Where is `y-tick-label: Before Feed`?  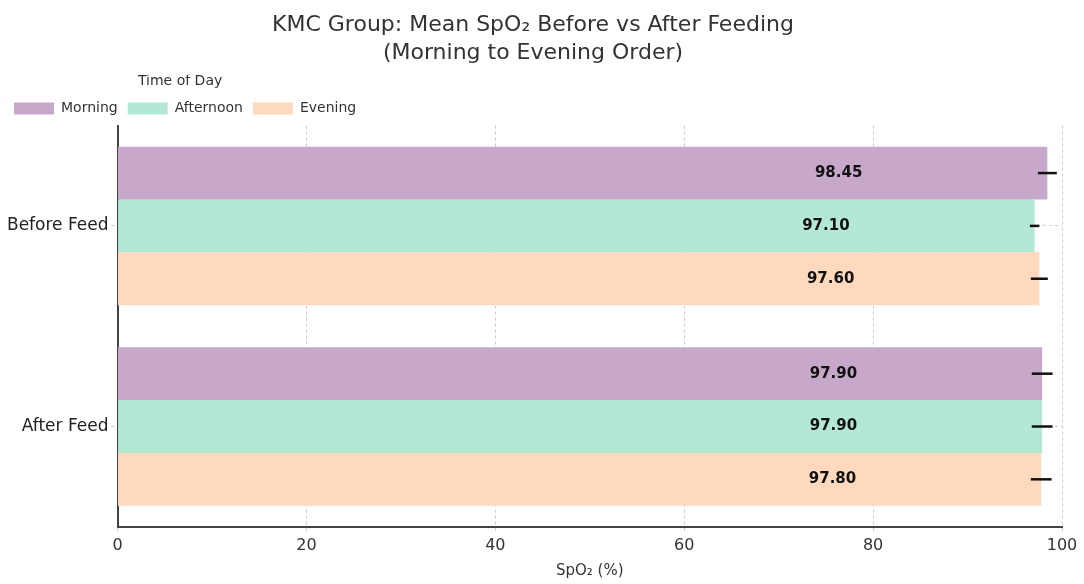
y-tick-label: Before Feed is located at coordinates (58, 224).